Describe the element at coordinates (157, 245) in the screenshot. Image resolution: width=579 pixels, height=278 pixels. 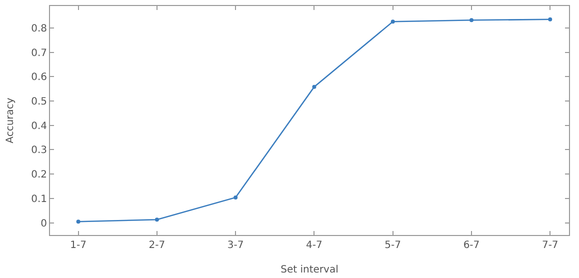
I see `x-tick-label: 2-7` at that location.